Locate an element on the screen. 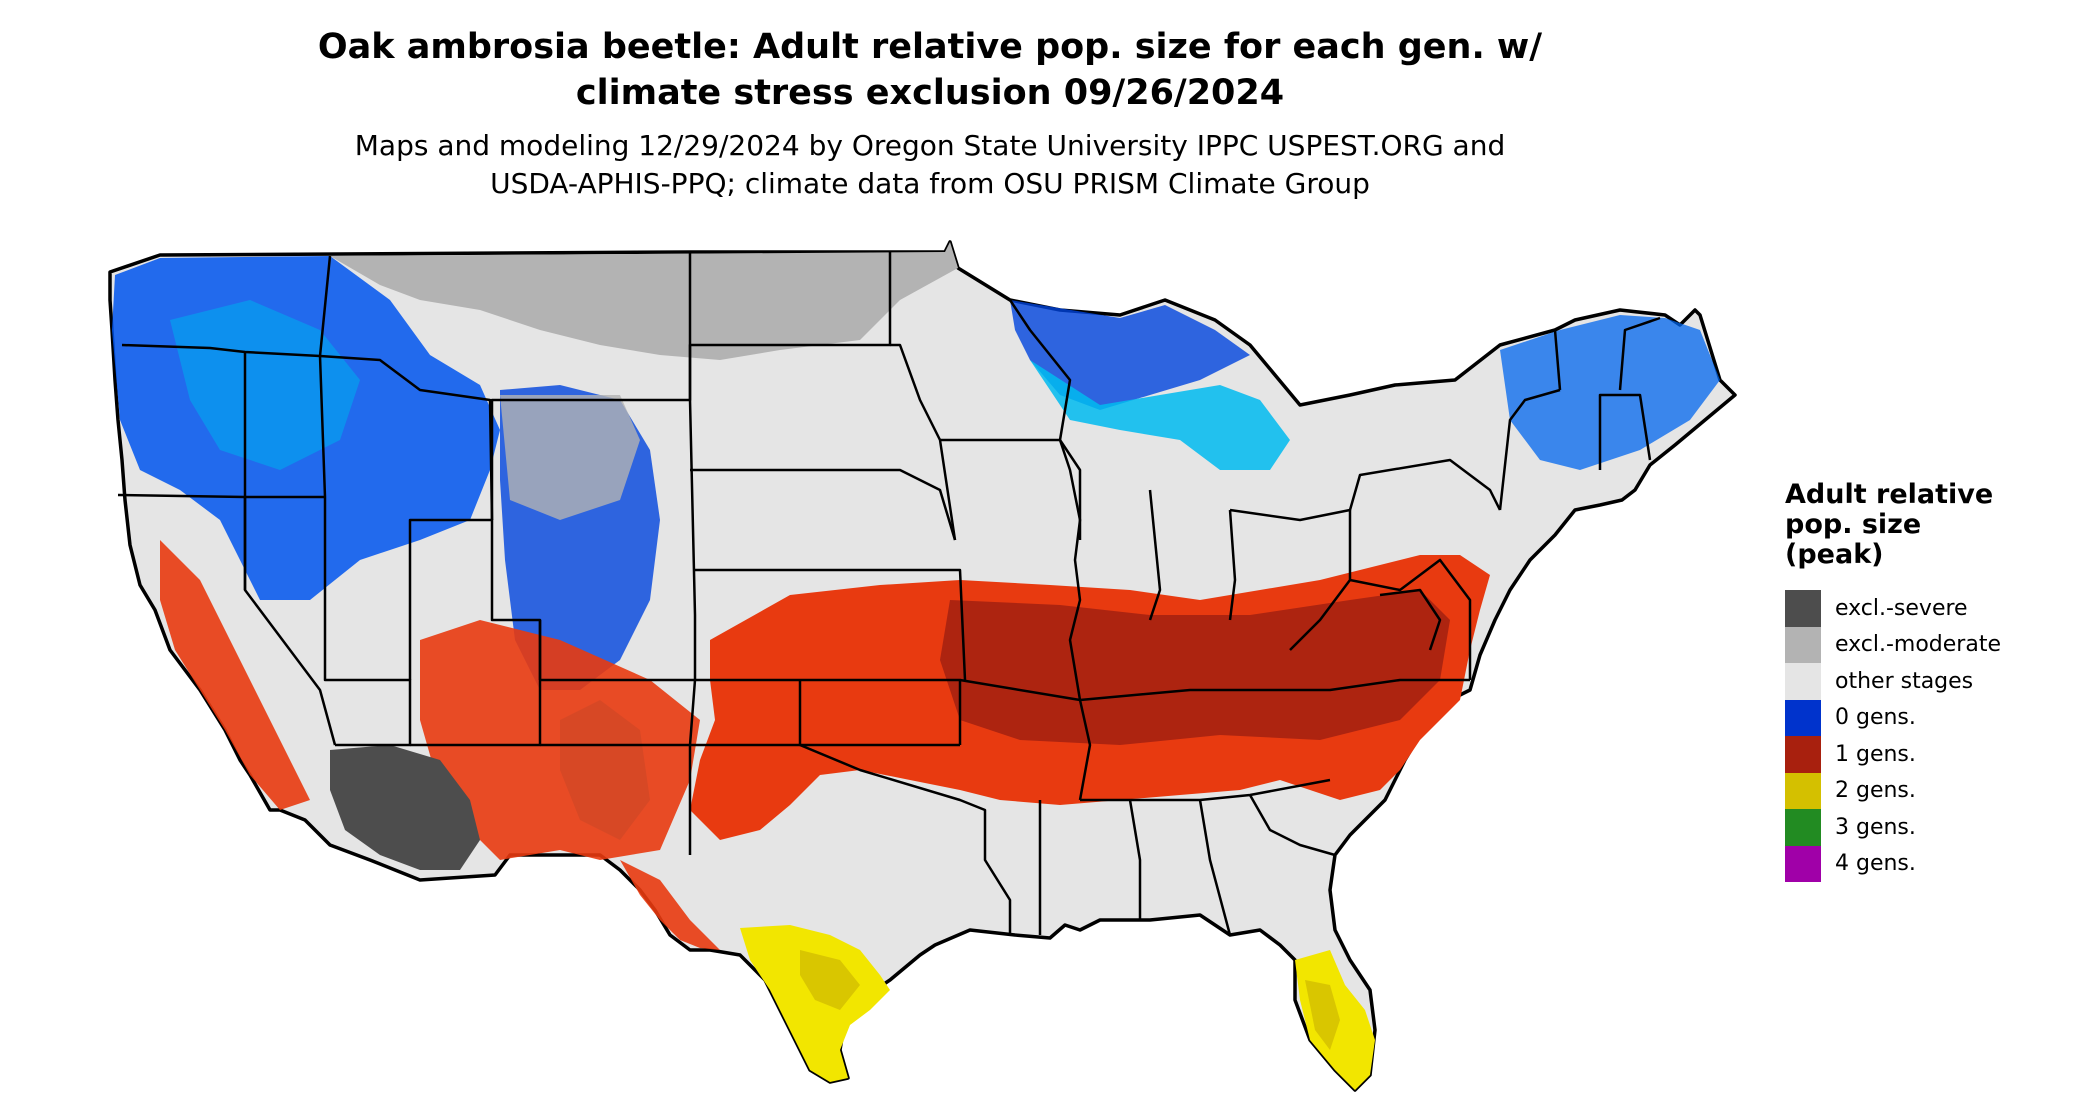 The height and width of the screenshot is (1119, 2100). zone-excl-moderate-north is located at coordinates (644, 301).